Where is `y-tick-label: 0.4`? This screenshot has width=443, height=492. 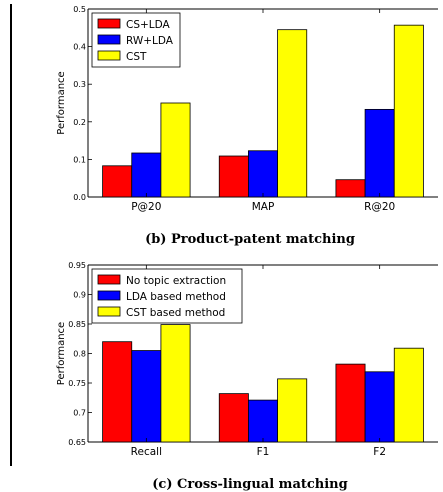 y-tick-label: 0.4 is located at coordinates (79, 47).